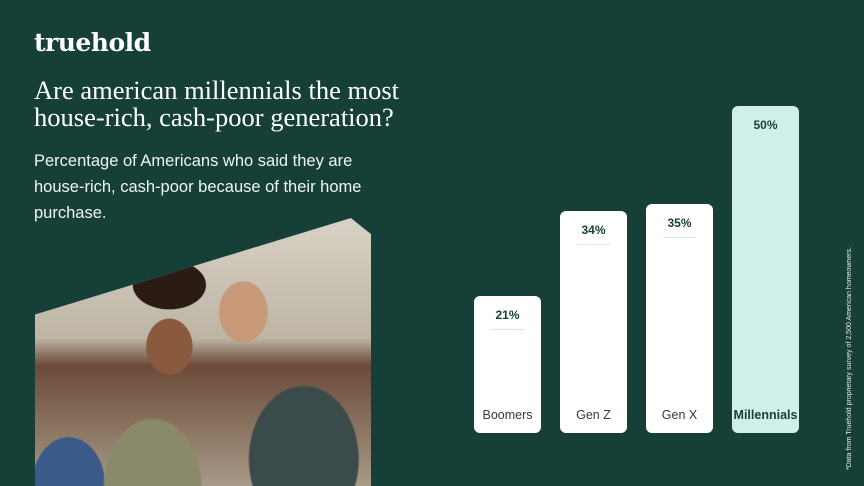 The image size is (864, 486). Describe the element at coordinates (92, 42) in the screenshot. I see `truehold-logo: truehold` at that location.